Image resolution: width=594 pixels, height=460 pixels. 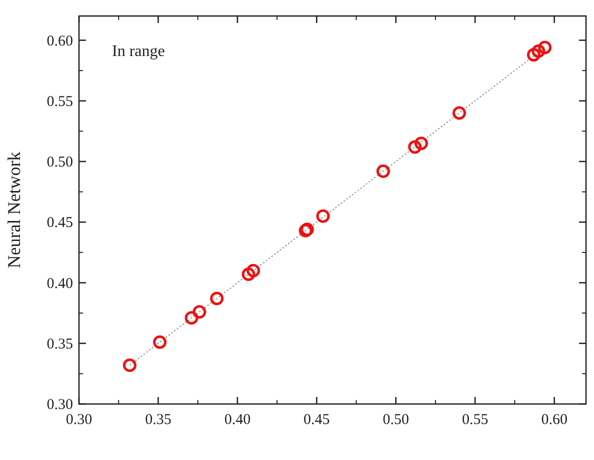 What do you see at coordinates (475, 420) in the screenshot?
I see `x-tick-label: 0.55` at bounding box center [475, 420].